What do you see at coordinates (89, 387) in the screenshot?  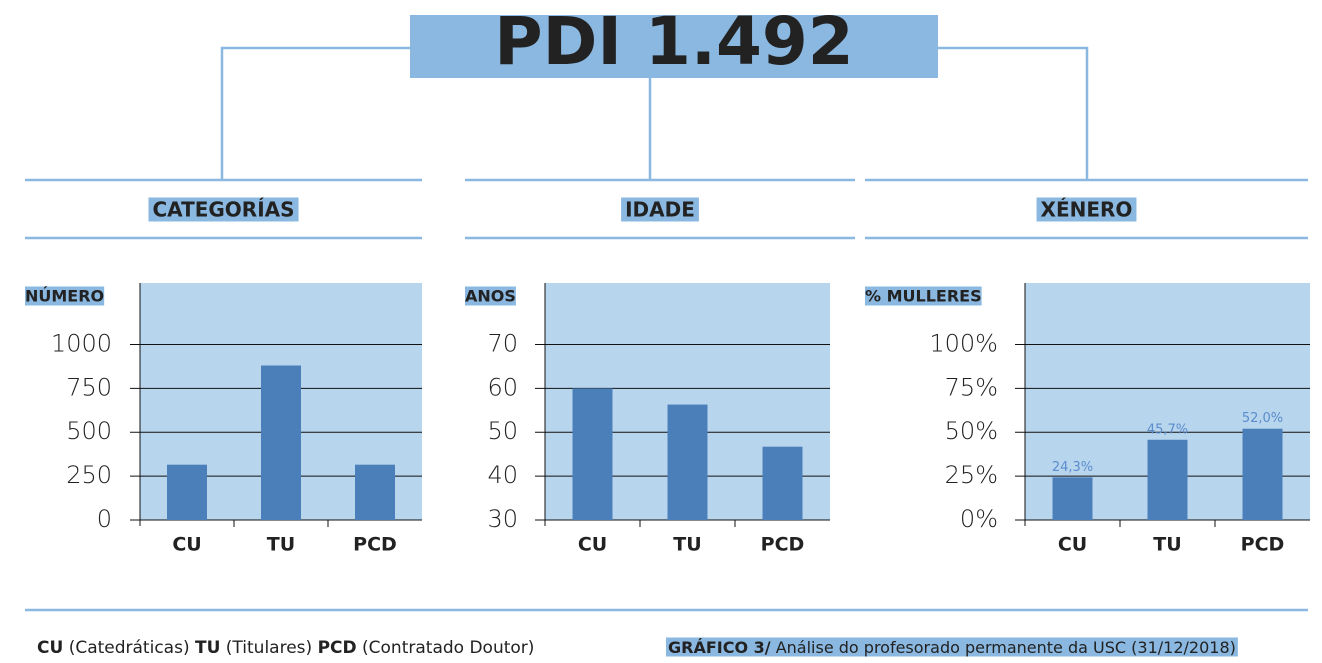 I see `y-tick-label: 750` at bounding box center [89, 387].